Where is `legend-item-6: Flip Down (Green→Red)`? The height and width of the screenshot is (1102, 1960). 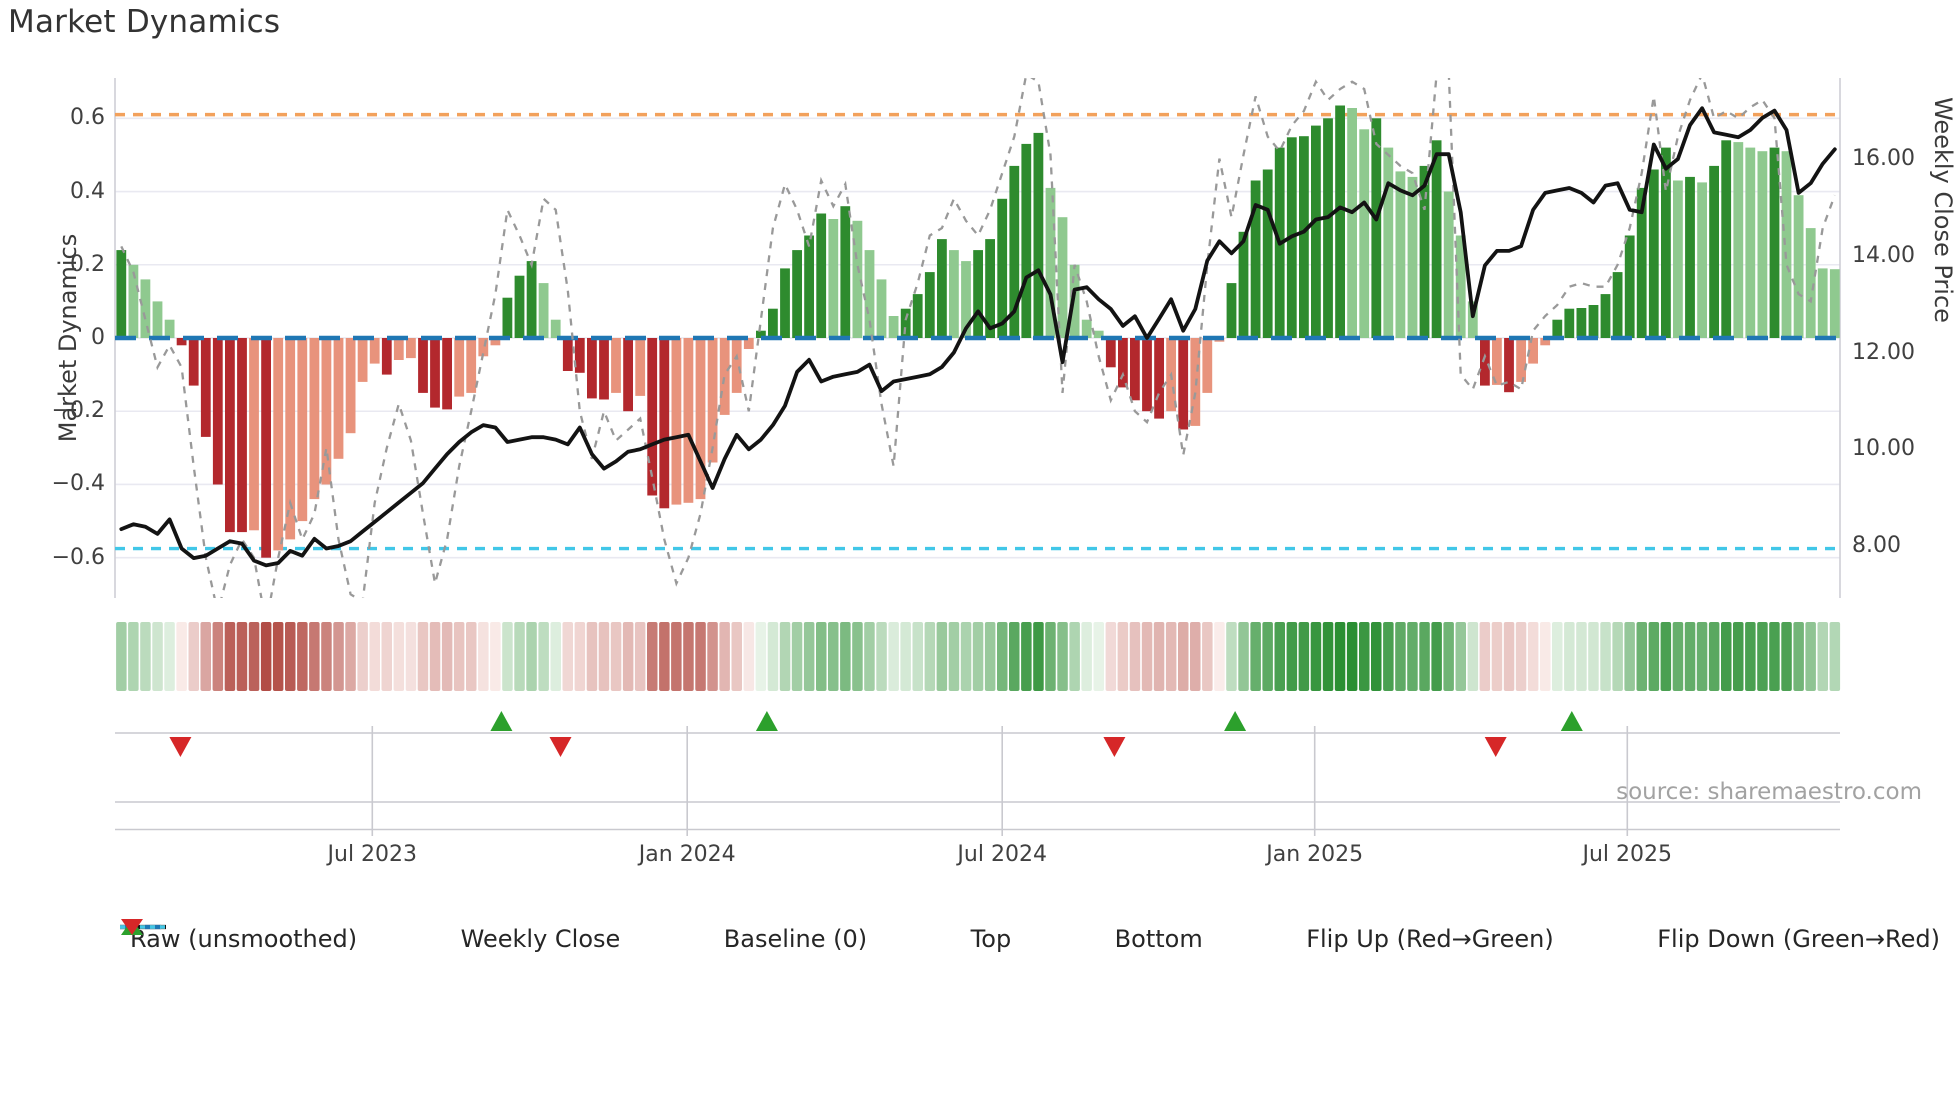 legend-item-6: Flip Down (Green→Red) is located at coordinates (1030, 936).